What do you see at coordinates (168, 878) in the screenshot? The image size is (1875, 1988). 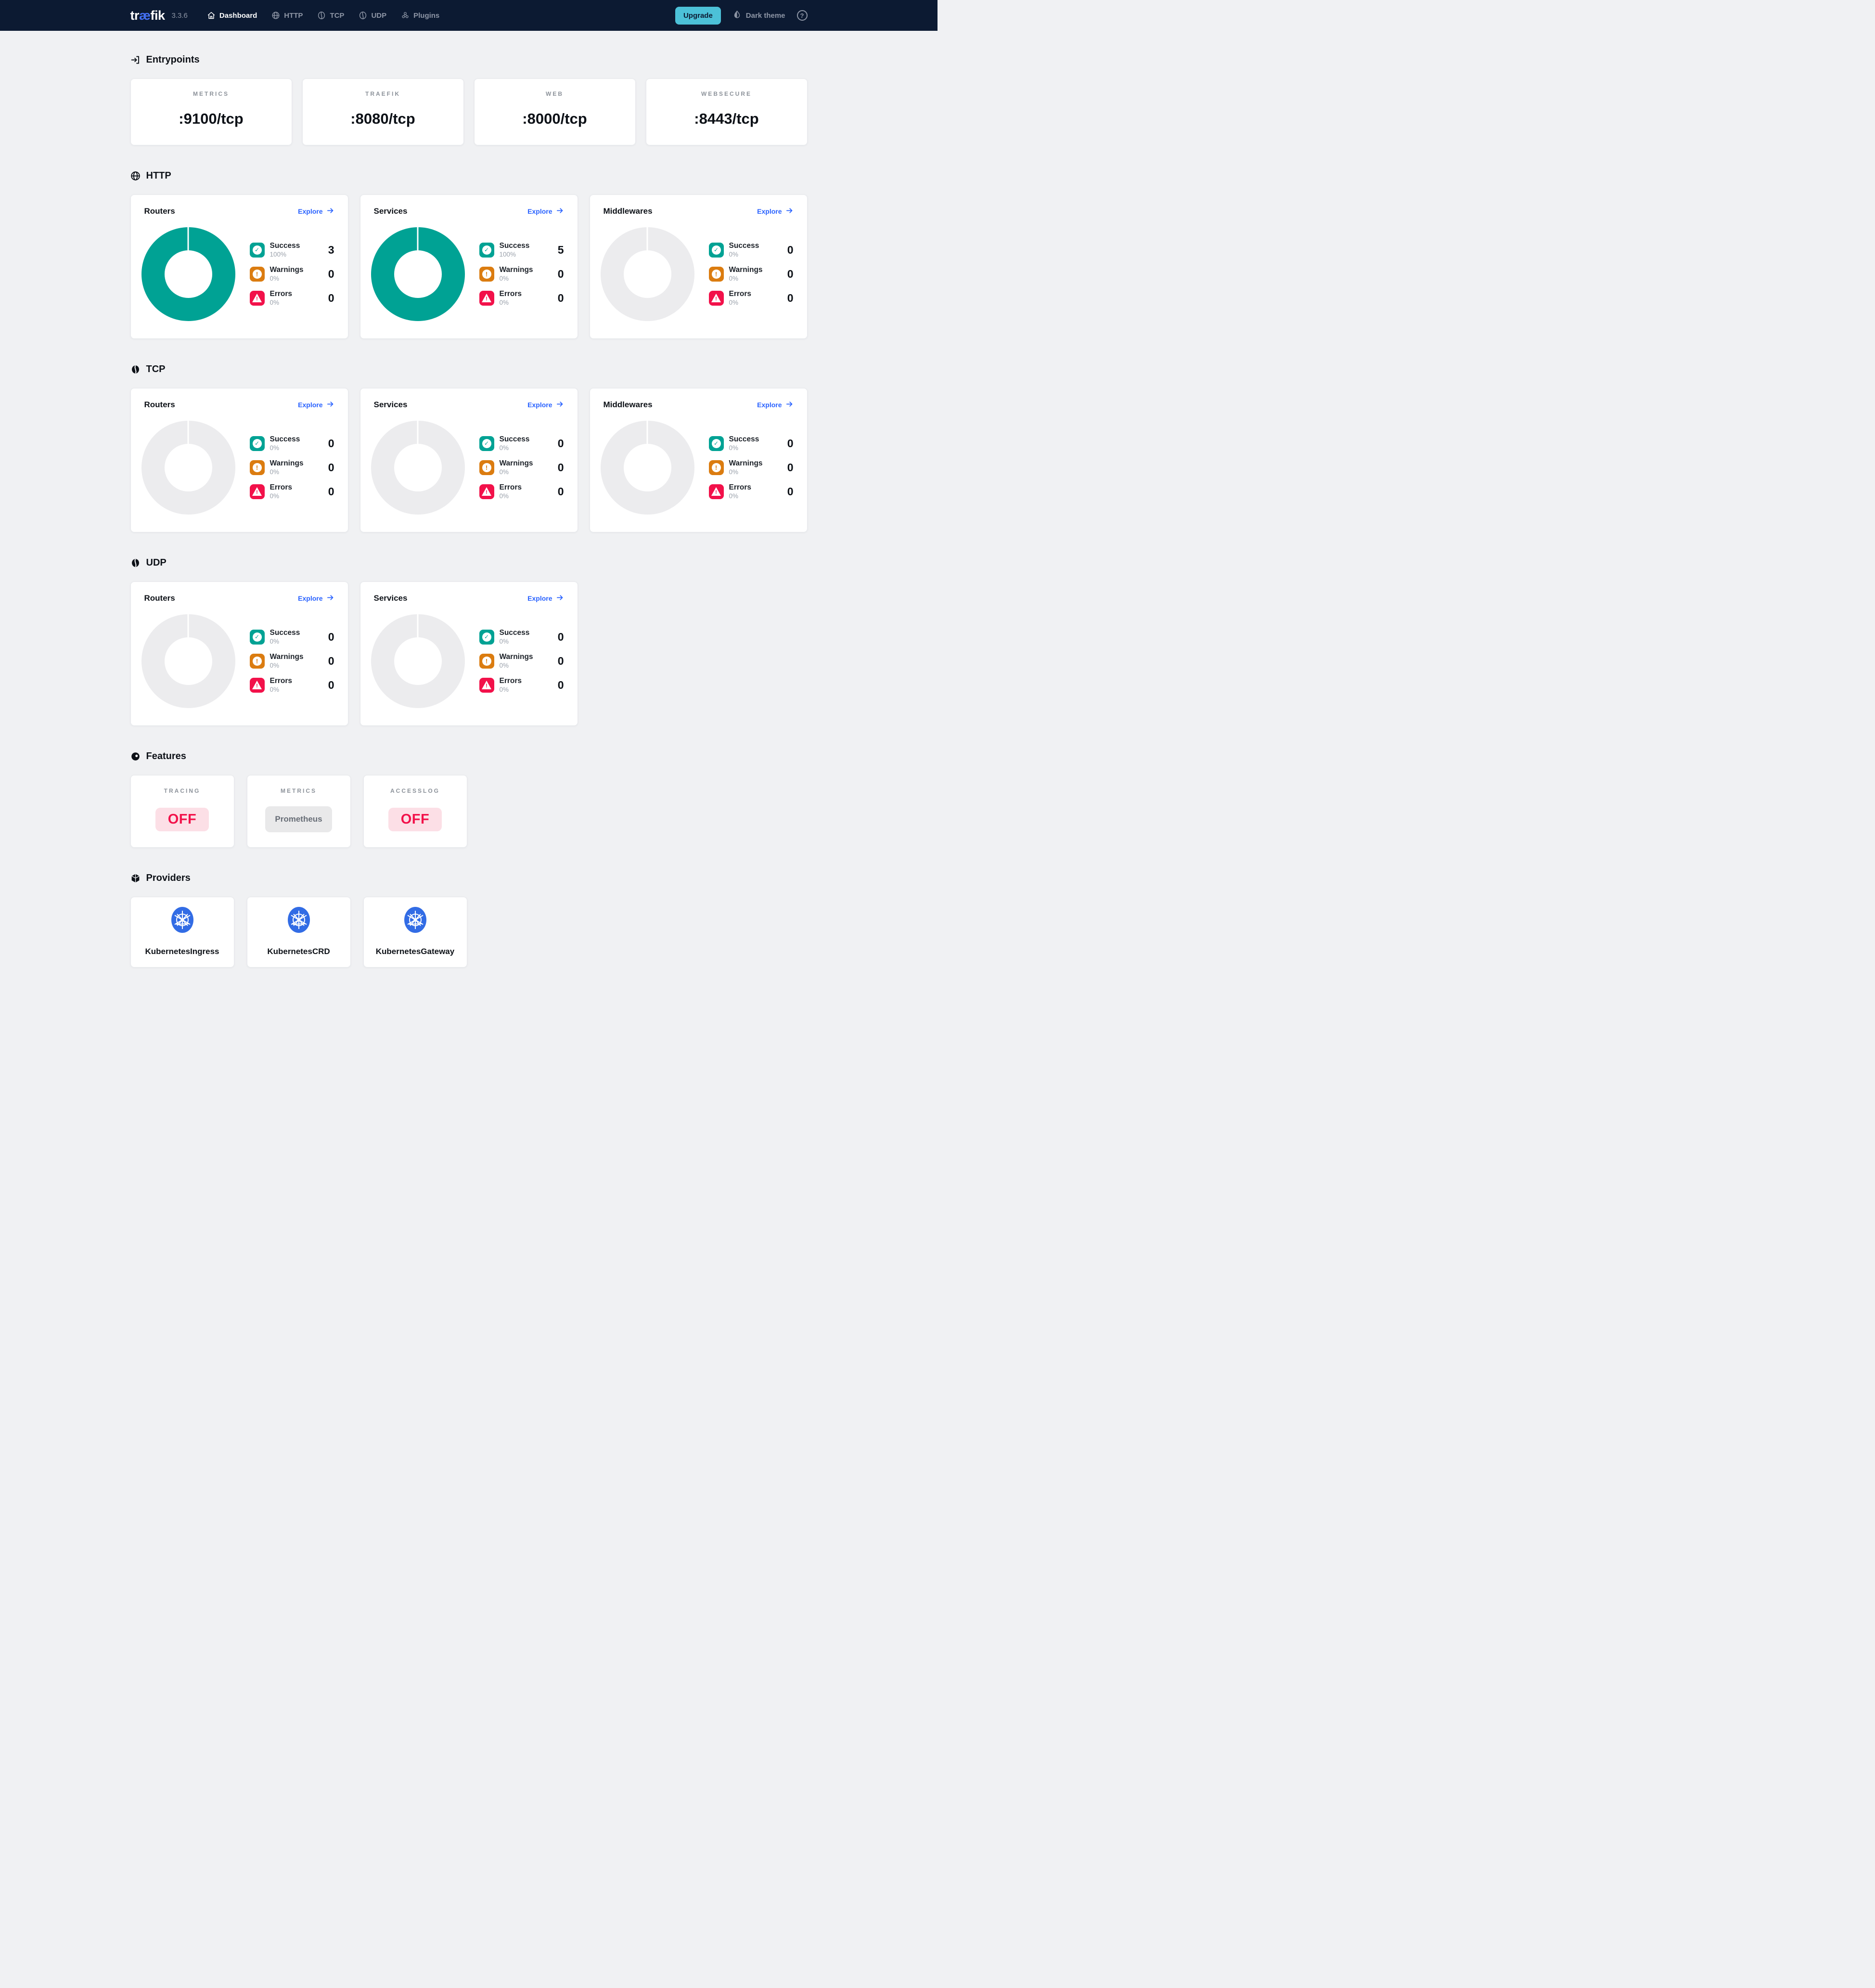 I see `section-title: Providers` at bounding box center [168, 878].